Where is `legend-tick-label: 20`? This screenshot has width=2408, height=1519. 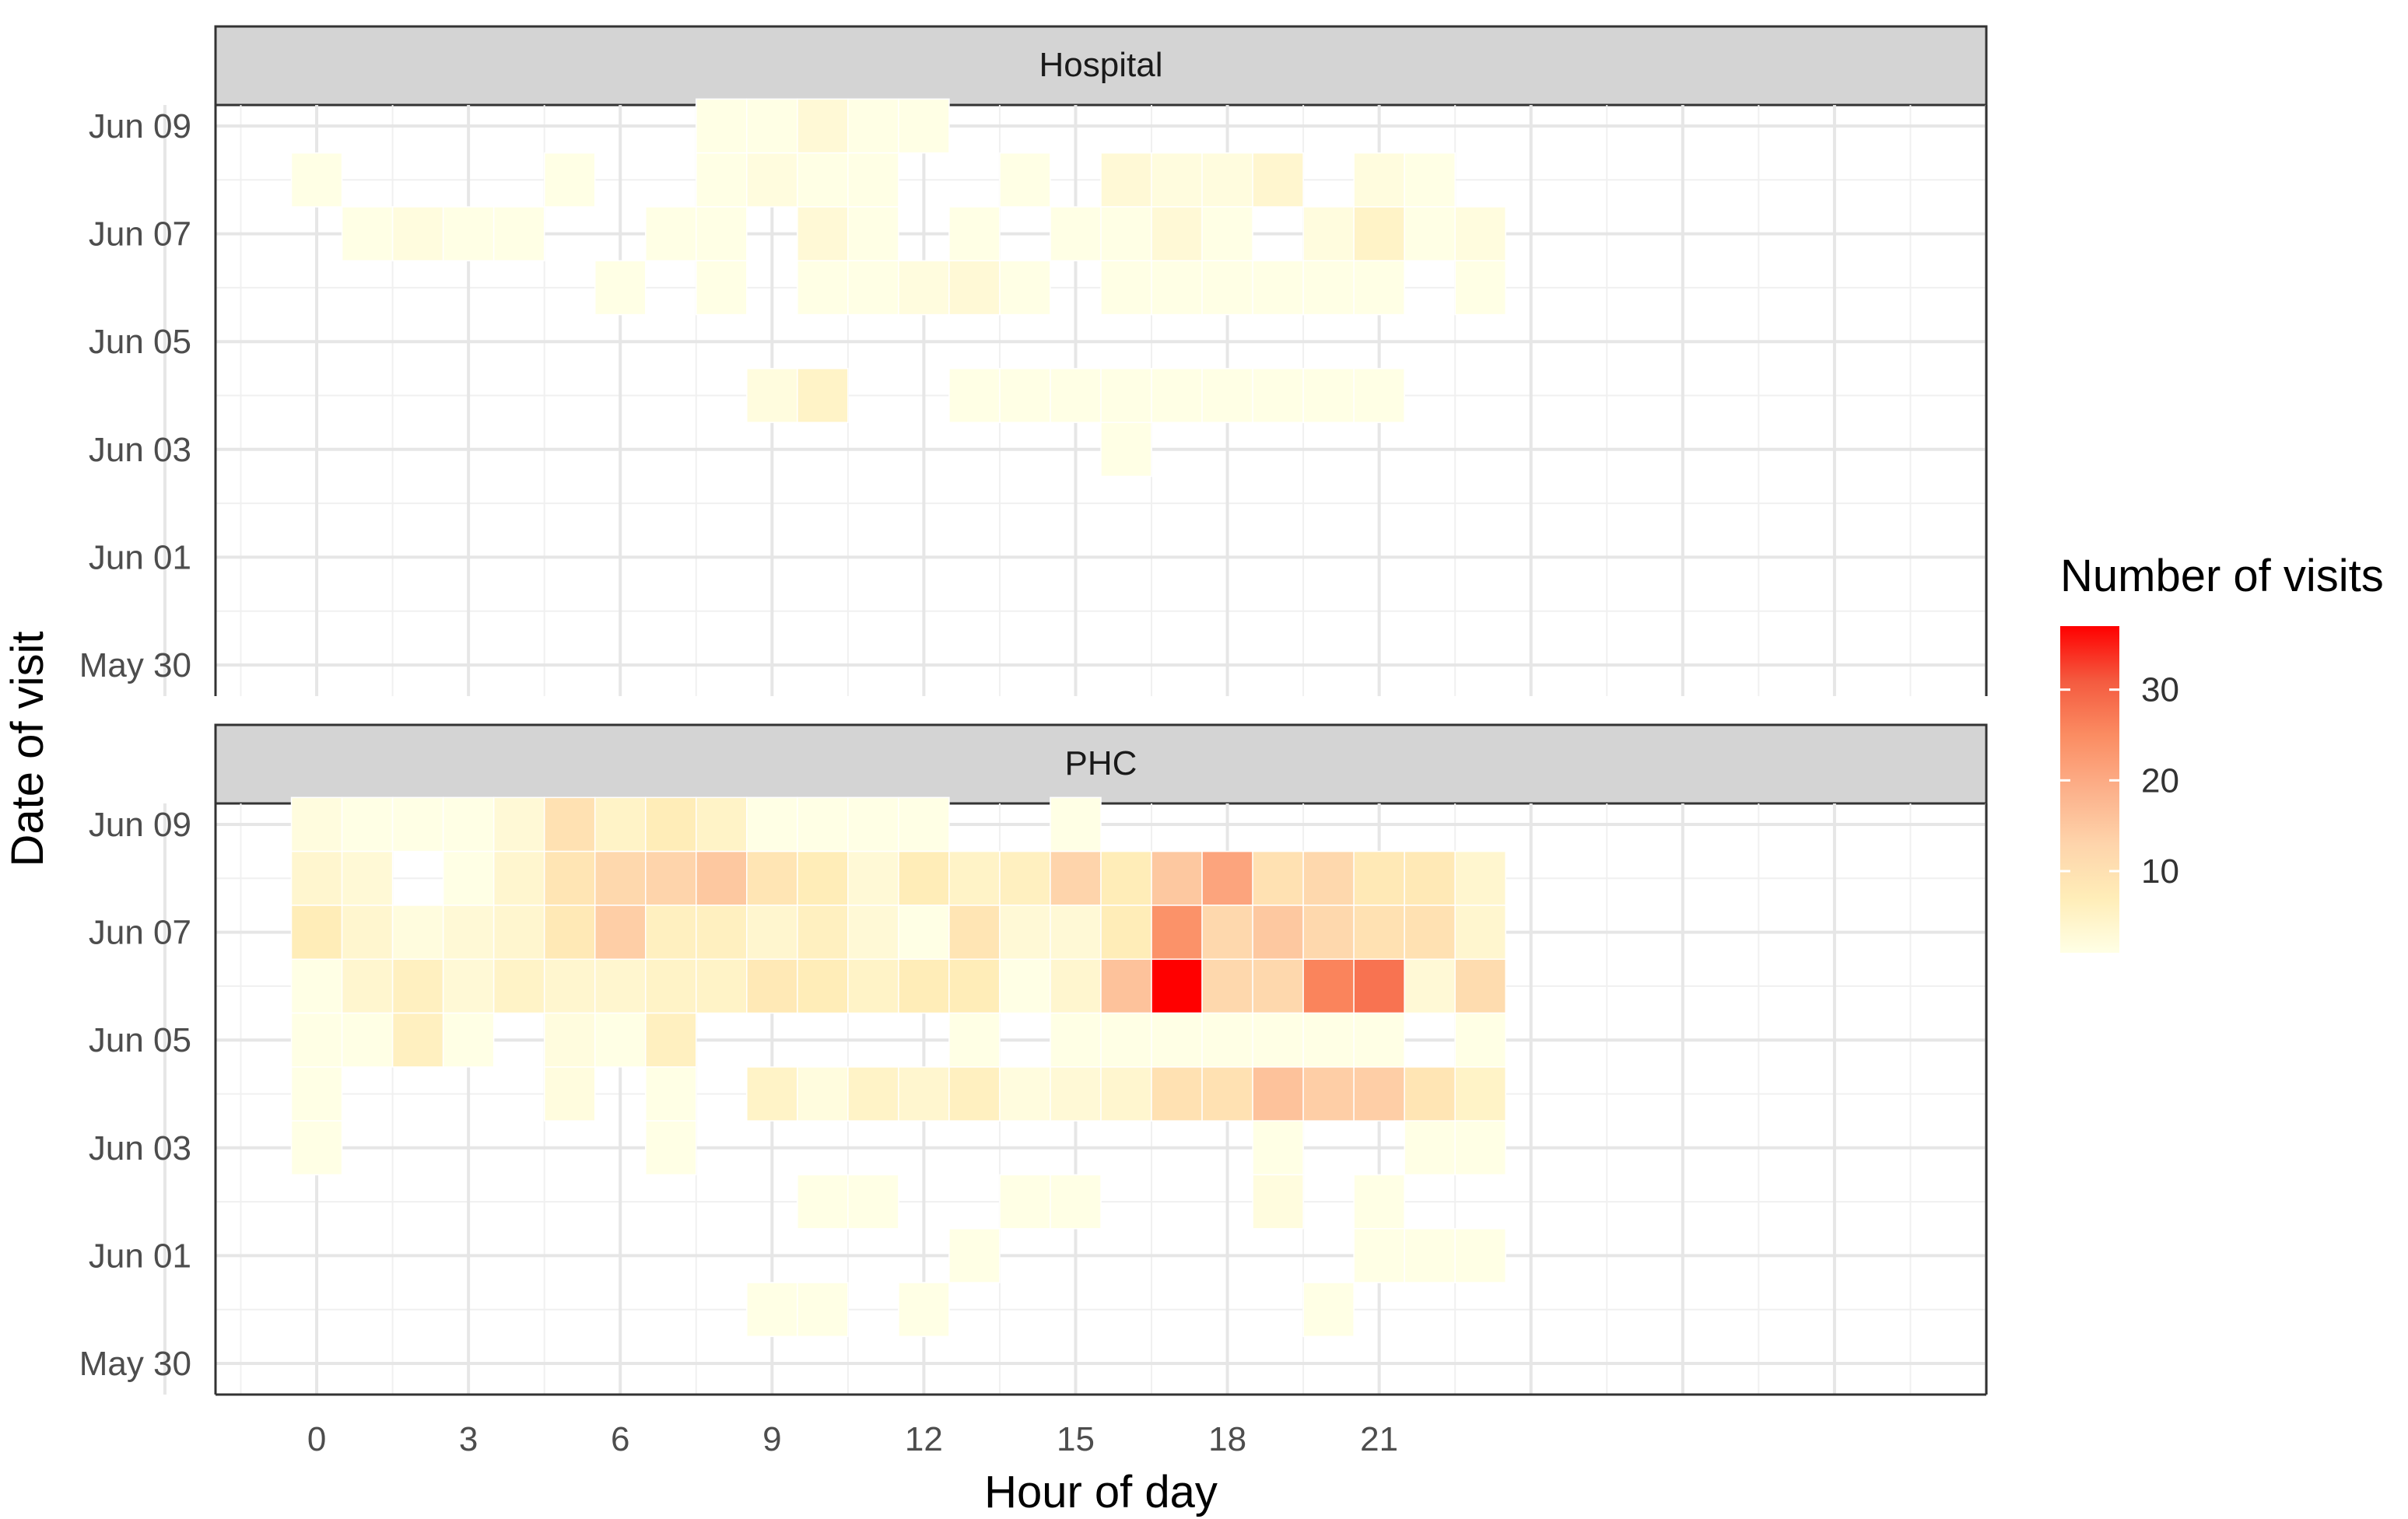 legend-tick-label: 20 is located at coordinates (2160, 781).